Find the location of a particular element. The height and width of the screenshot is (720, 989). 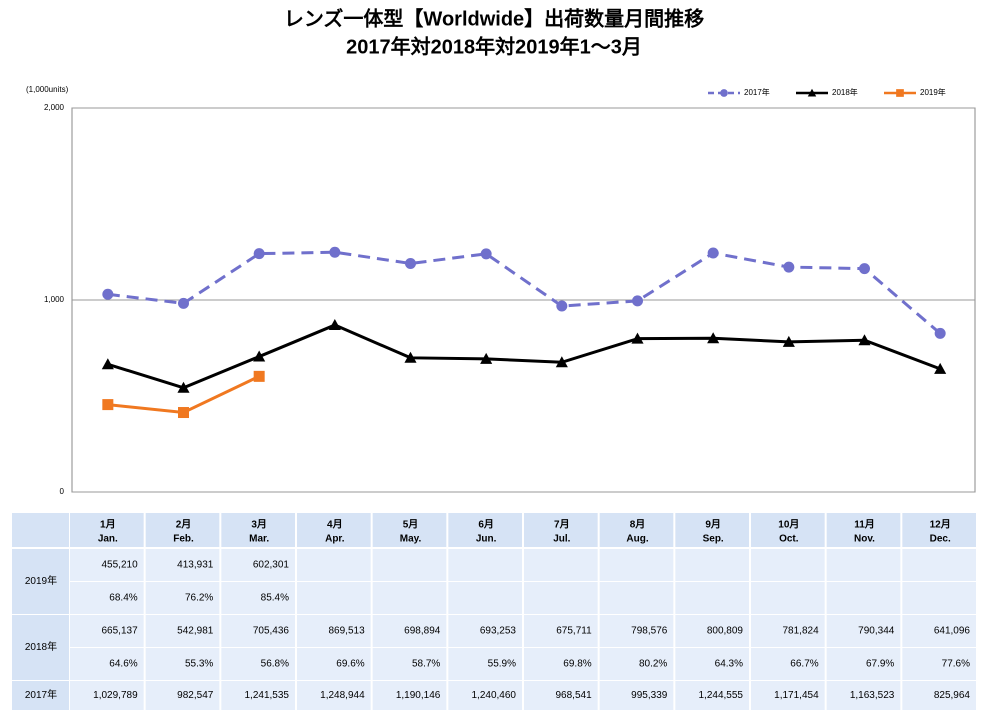

value-label: 705,436 is located at coordinates (271, 631).